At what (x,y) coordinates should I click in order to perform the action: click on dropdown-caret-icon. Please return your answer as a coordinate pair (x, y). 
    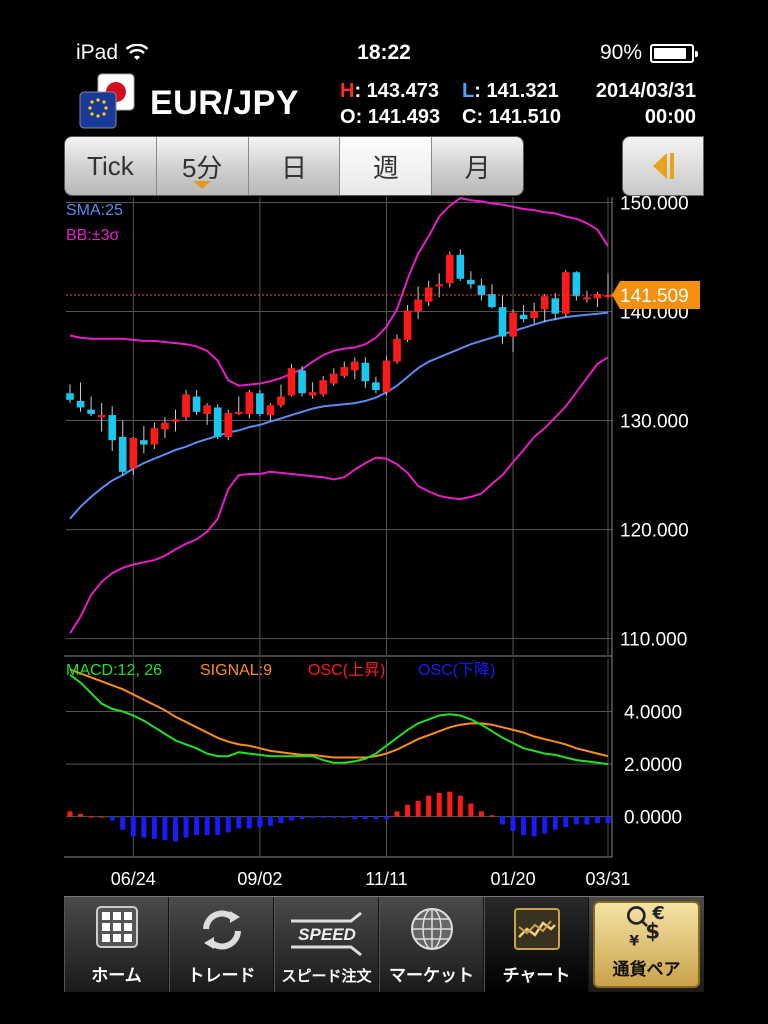
    Looking at the image, I should click on (202, 185).